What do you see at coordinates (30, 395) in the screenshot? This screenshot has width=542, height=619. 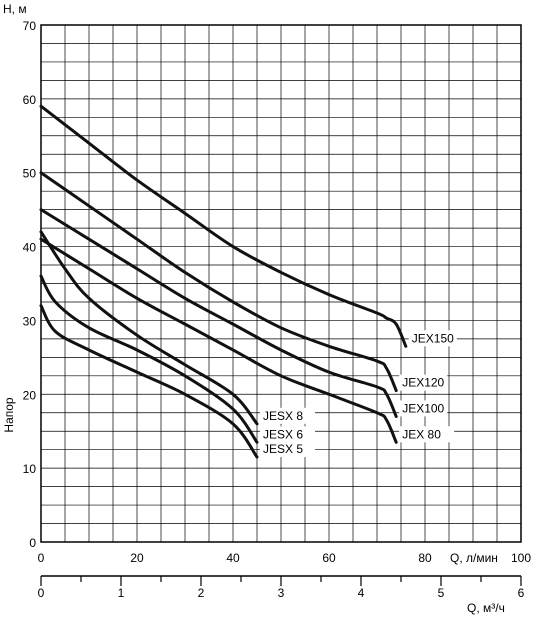 I see `y-tick-label: 20` at bounding box center [30, 395].